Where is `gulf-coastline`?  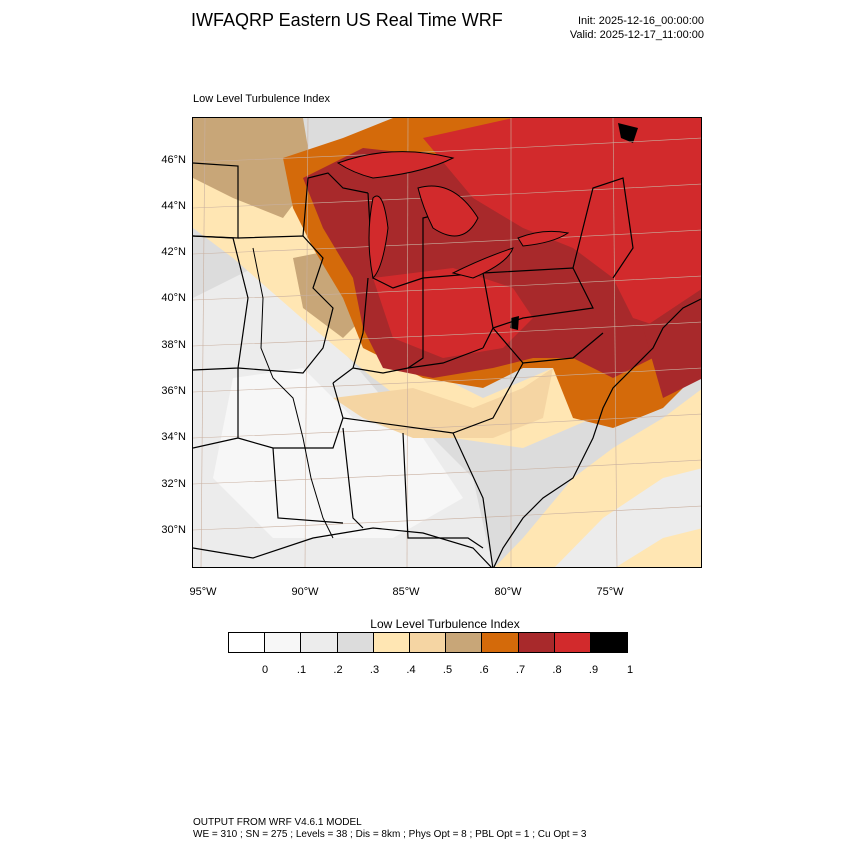
gulf-coastline is located at coordinates (342, 547).